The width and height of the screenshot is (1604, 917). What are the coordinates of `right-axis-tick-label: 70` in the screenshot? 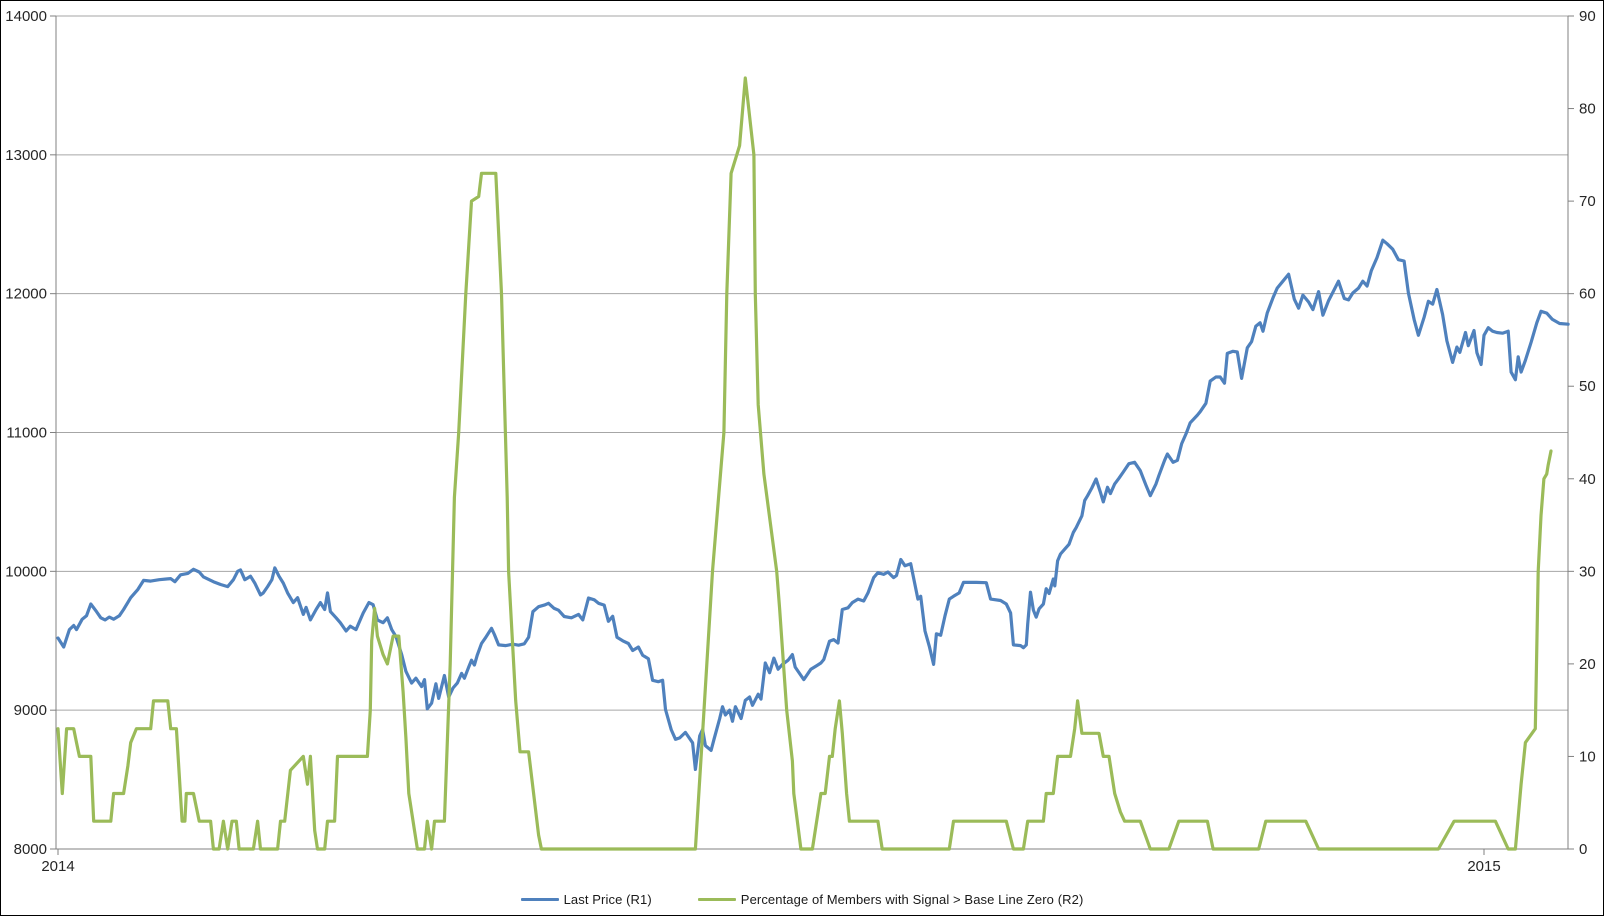 It's located at (1587, 201).